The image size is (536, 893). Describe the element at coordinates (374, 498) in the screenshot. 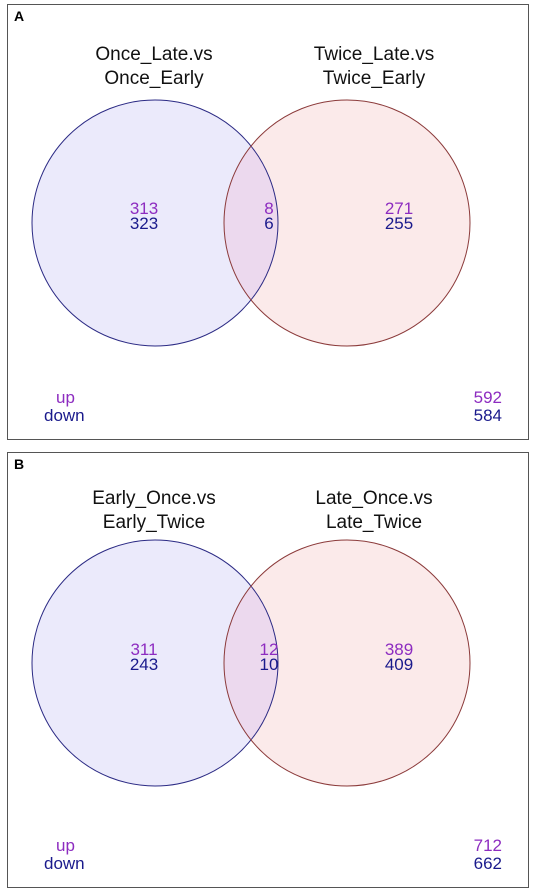

I see `right-set-label-line1: Late_Once.vs` at that location.